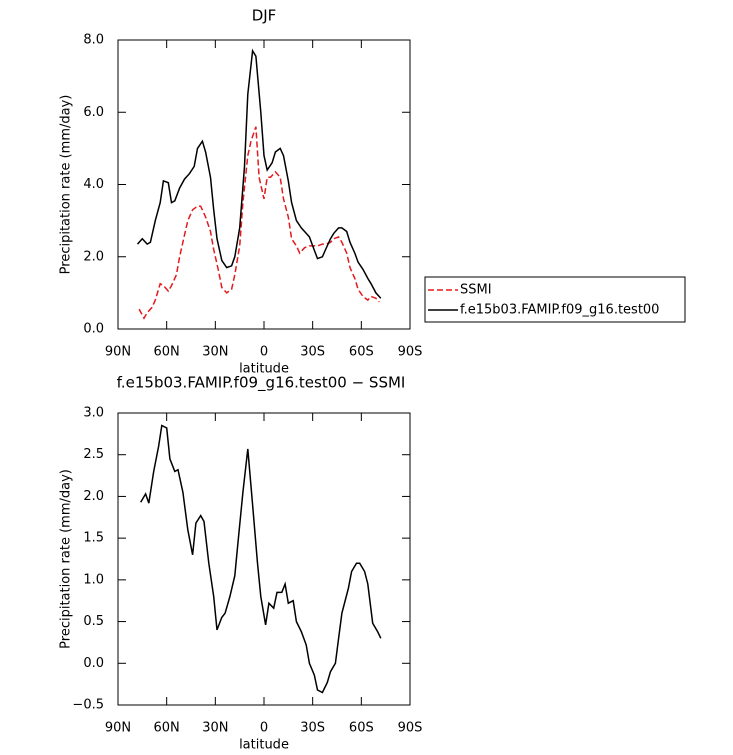  What do you see at coordinates (88, 705) in the screenshot?
I see `y-tick-label: −0.5` at bounding box center [88, 705].